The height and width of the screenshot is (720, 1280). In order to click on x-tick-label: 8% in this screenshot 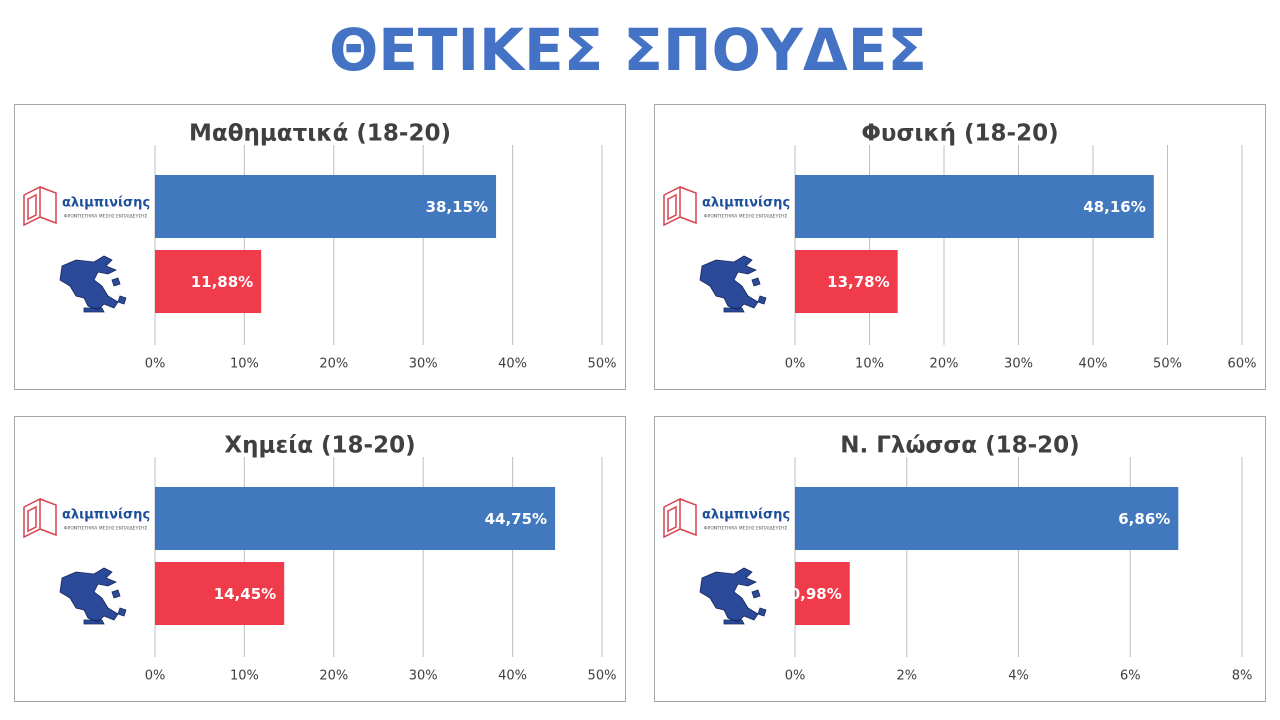, I will do `click(1242, 676)`.